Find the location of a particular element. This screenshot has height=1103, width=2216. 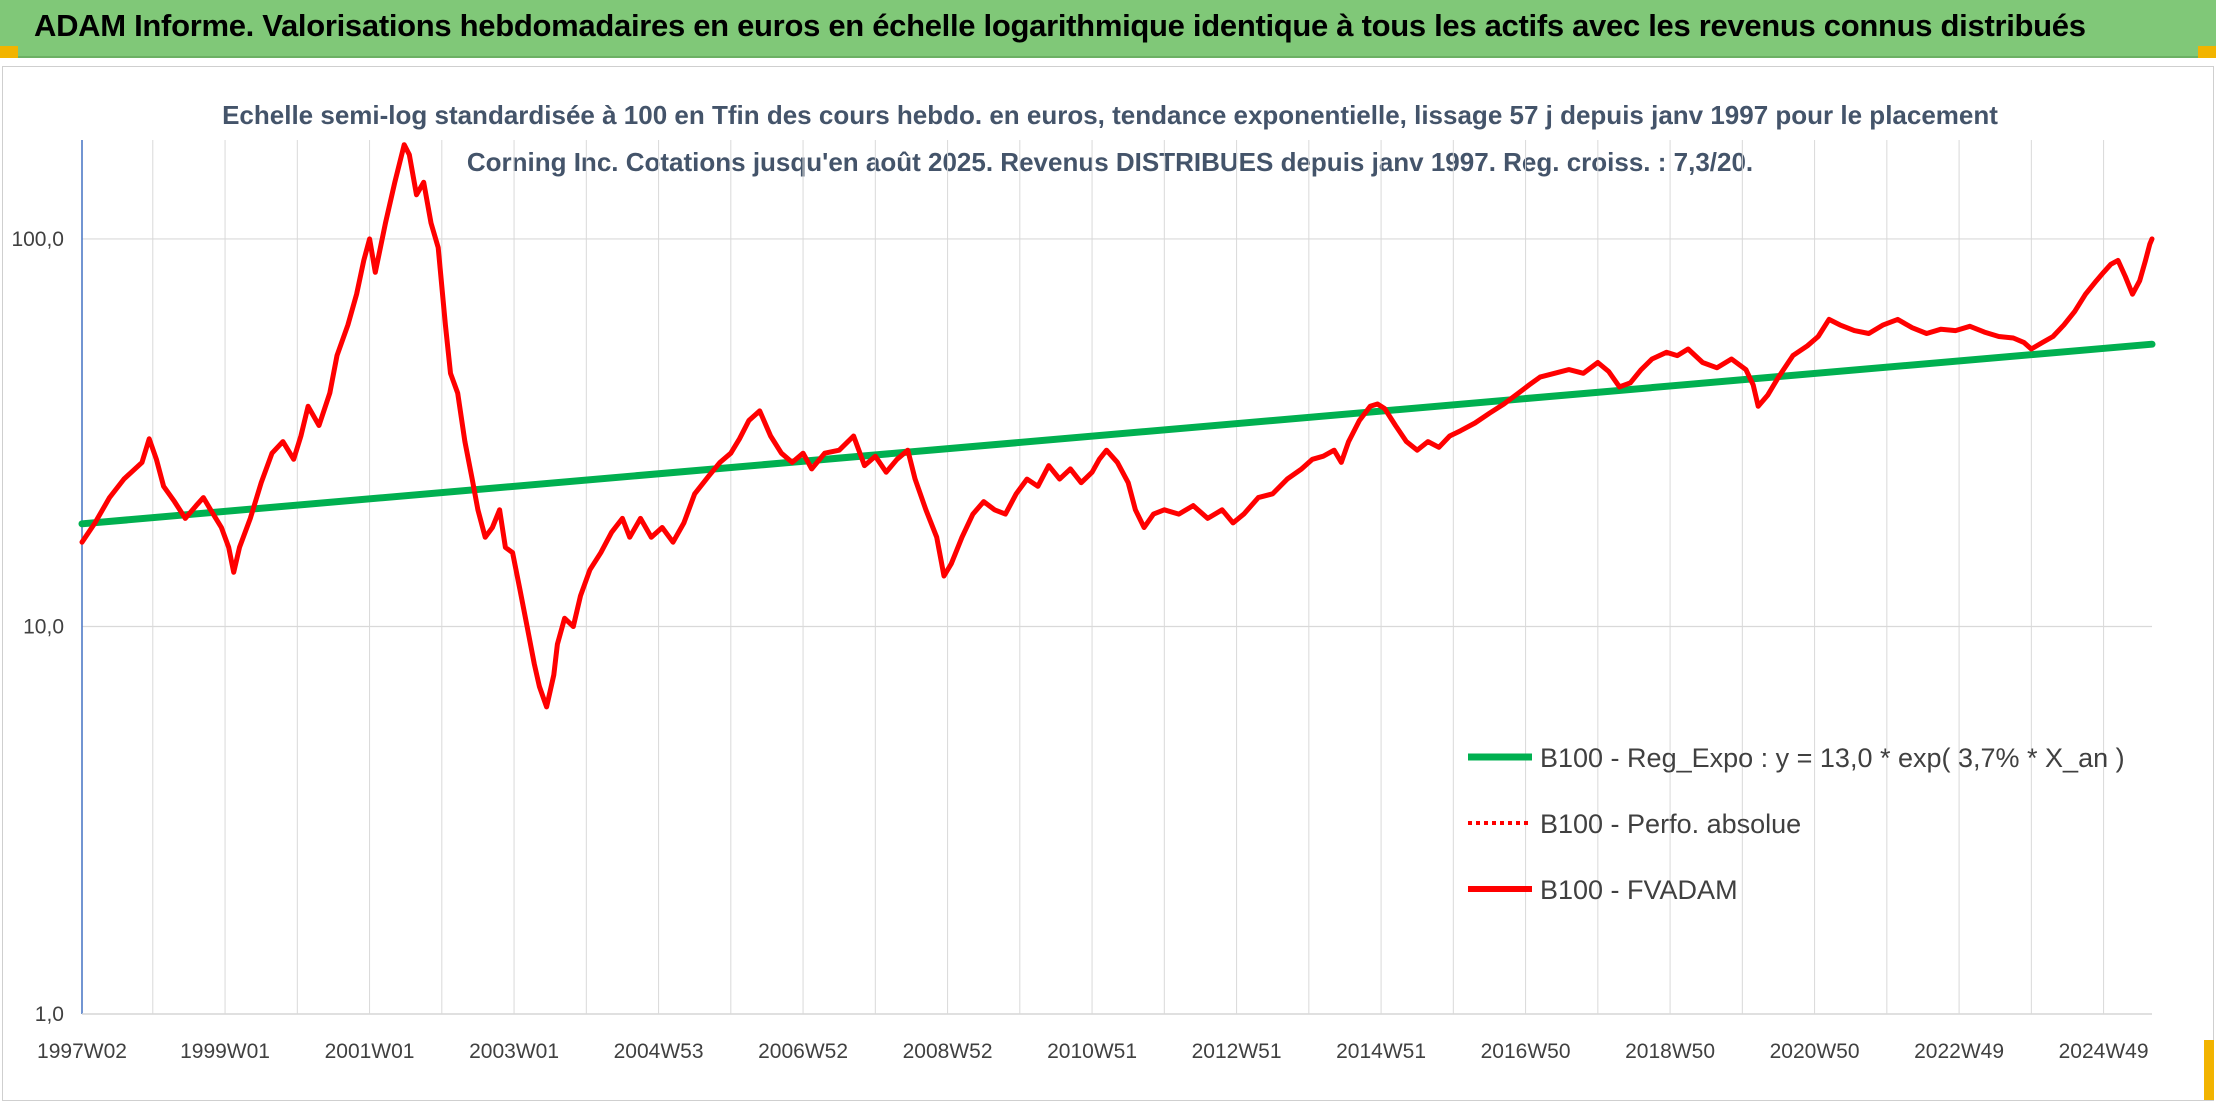

x-tick-label: 2008W52 is located at coordinates (948, 1051).